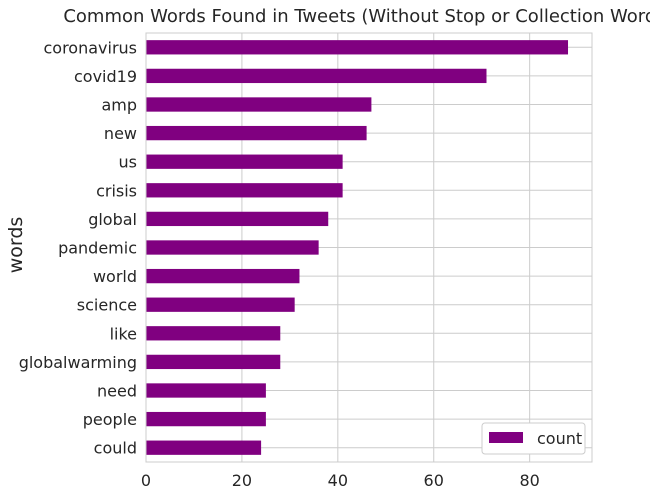 The image size is (650, 493). I want to click on y-tick-label: covid19, so click(105, 76).